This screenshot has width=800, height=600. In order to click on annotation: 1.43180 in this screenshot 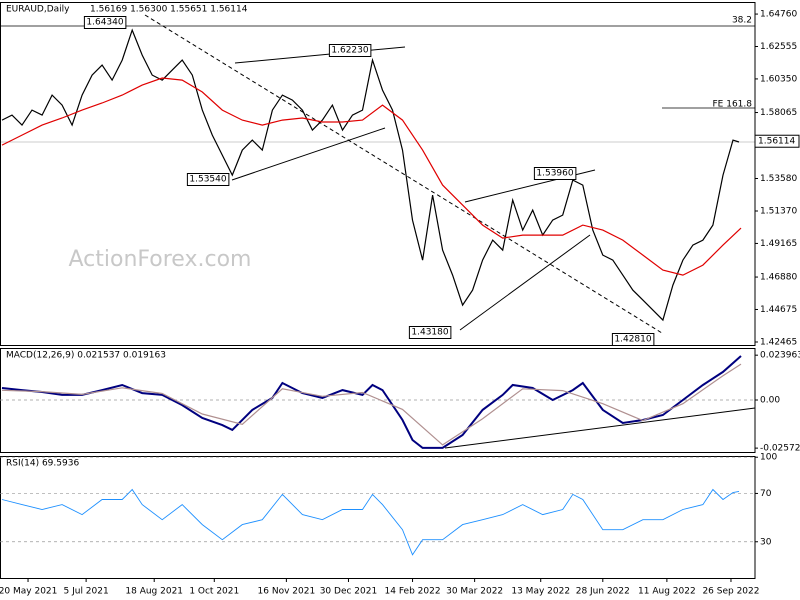, I will do `click(429, 333)`.